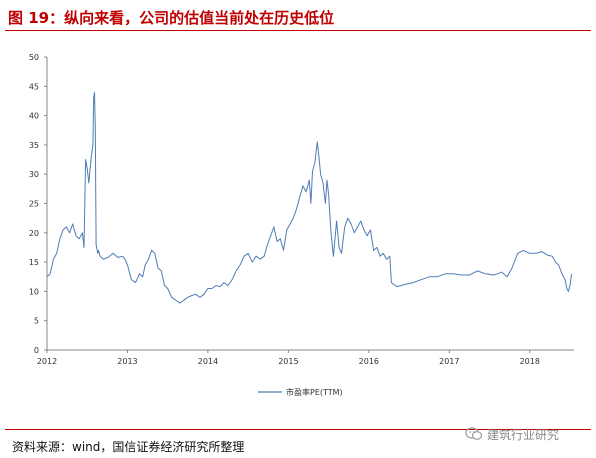  What do you see at coordinates (128, 447) in the screenshot?
I see `source-note: 资料来源：wind，国信证券经济研究所整理` at bounding box center [128, 447].